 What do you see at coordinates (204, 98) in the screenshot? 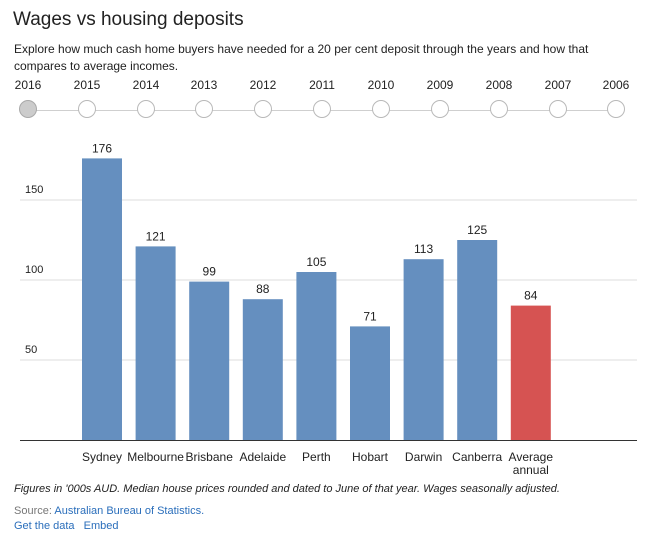
I see `timeline-year-2013: 2013` at bounding box center [204, 98].